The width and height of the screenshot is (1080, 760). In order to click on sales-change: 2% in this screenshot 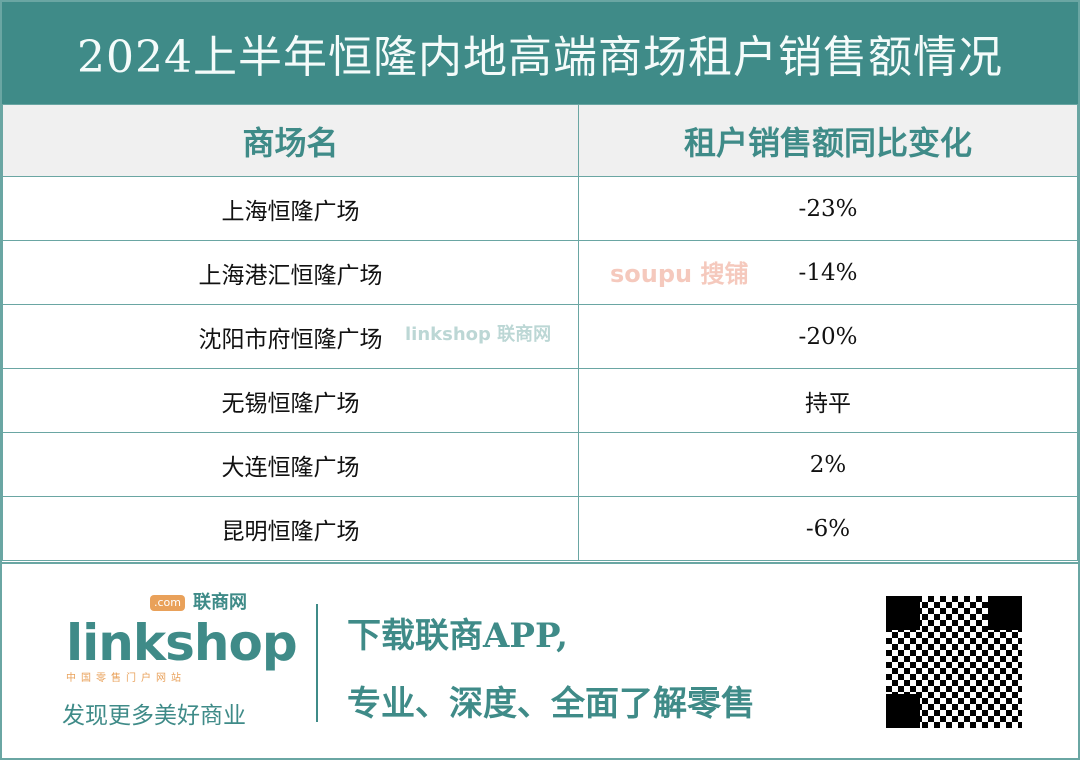, I will do `click(828, 464)`.